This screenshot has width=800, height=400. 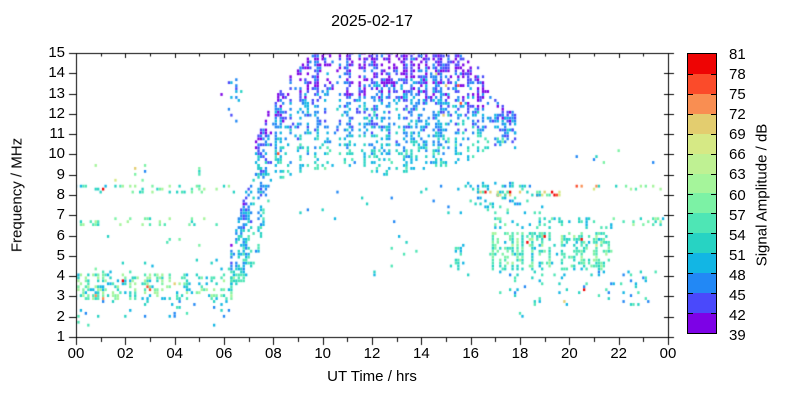 I want to click on y-tick-label: 15, so click(x=56, y=52).